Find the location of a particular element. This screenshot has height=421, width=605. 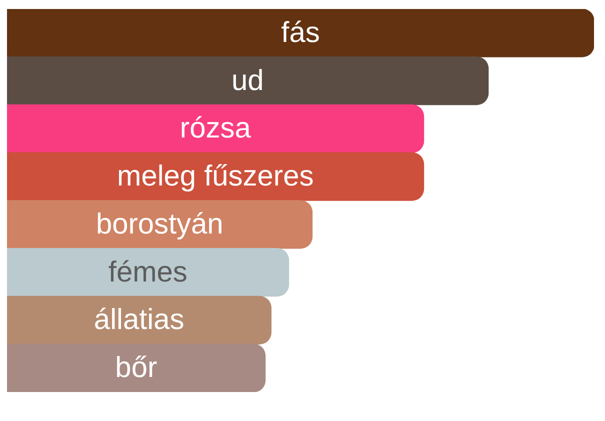

y-tick-label: állatias is located at coordinates (139, 320).